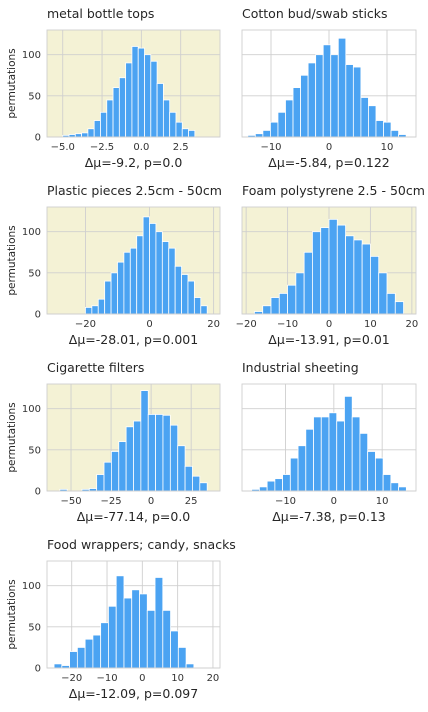 This screenshot has height=712, width=428. What do you see at coordinates (334, 501) in the screenshot?
I see `x-tick-label: 0` at bounding box center [334, 501].